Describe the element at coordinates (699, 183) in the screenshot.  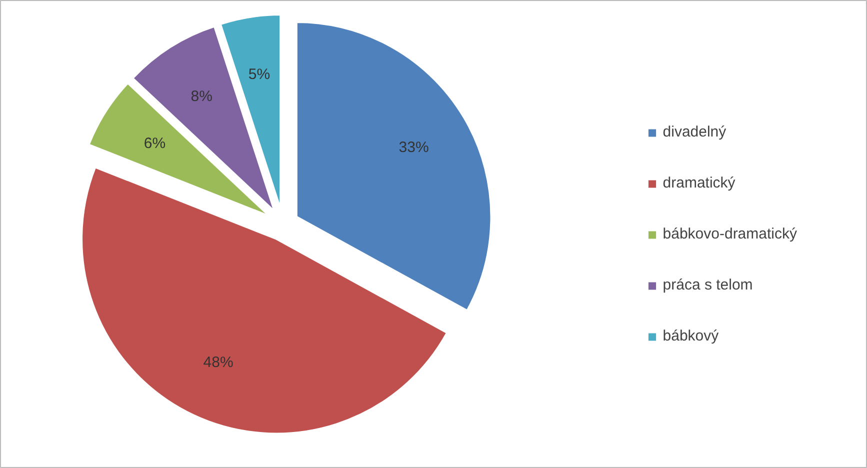
I see `legend-label: dramatický` at that location.